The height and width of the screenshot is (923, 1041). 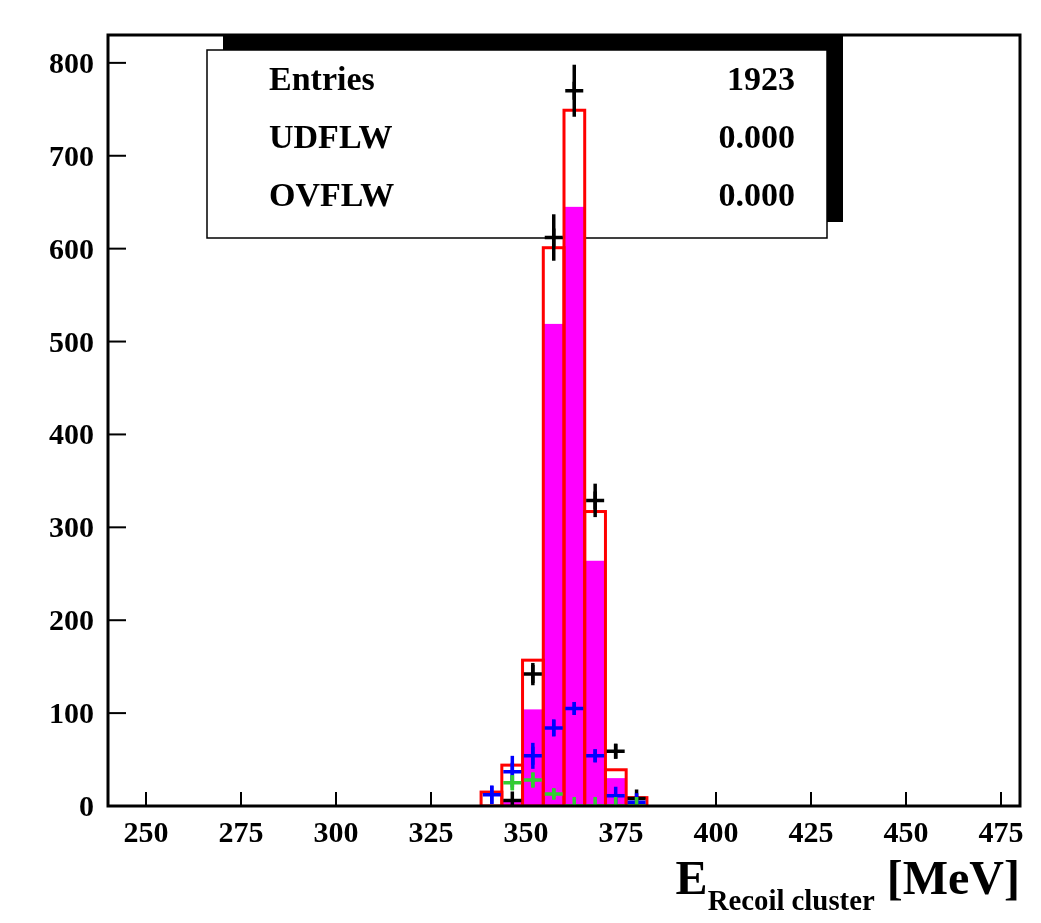 What do you see at coordinates (71, 155) in the screenshot?
I see `y-tick-label: 700` at bounding box center [71, 155].